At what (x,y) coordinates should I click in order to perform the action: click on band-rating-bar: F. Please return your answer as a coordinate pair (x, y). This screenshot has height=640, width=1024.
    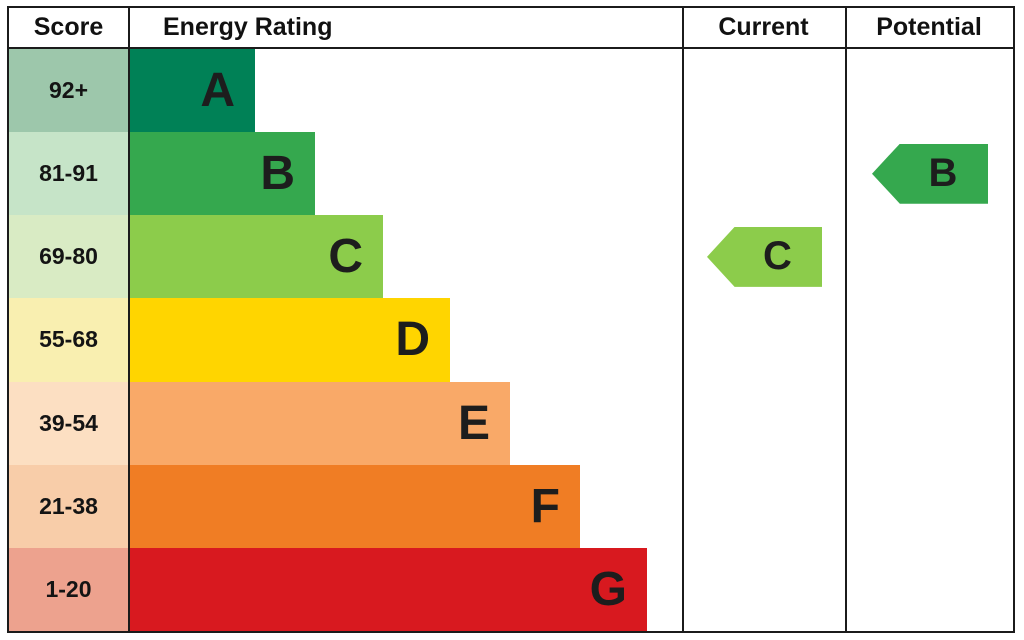
    Looking at the image, I should click on (354, 506).